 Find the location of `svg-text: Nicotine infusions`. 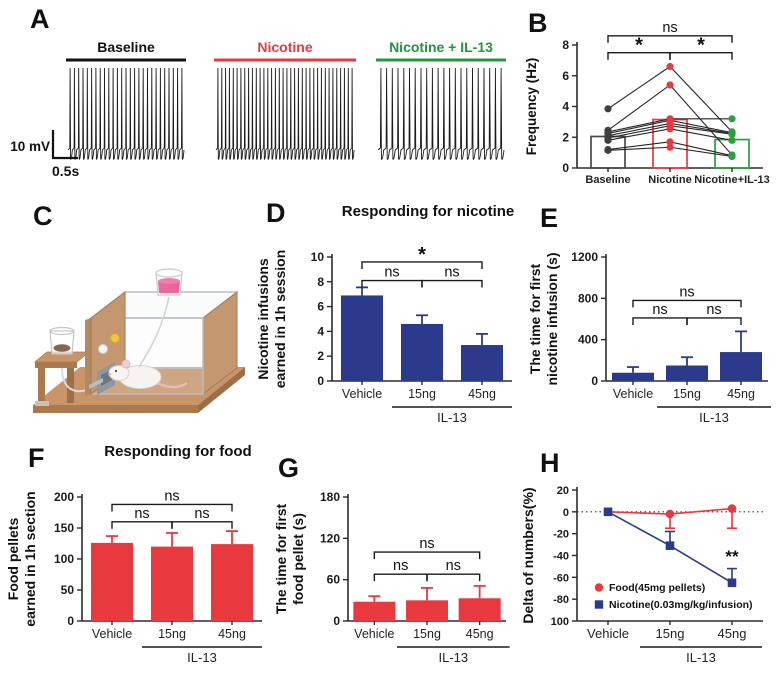

svg-text: Nicotine infusions is located at coordinates (263, 319).